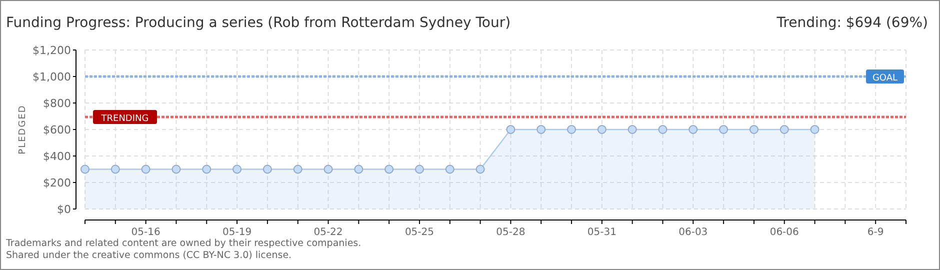 This screenshot has height=270, width=940. Describe the element at coordinates (149, 255) in the screenshot. I see `text: Shared under the creative commons (CC BY-NC 3.0) license.` at that location.